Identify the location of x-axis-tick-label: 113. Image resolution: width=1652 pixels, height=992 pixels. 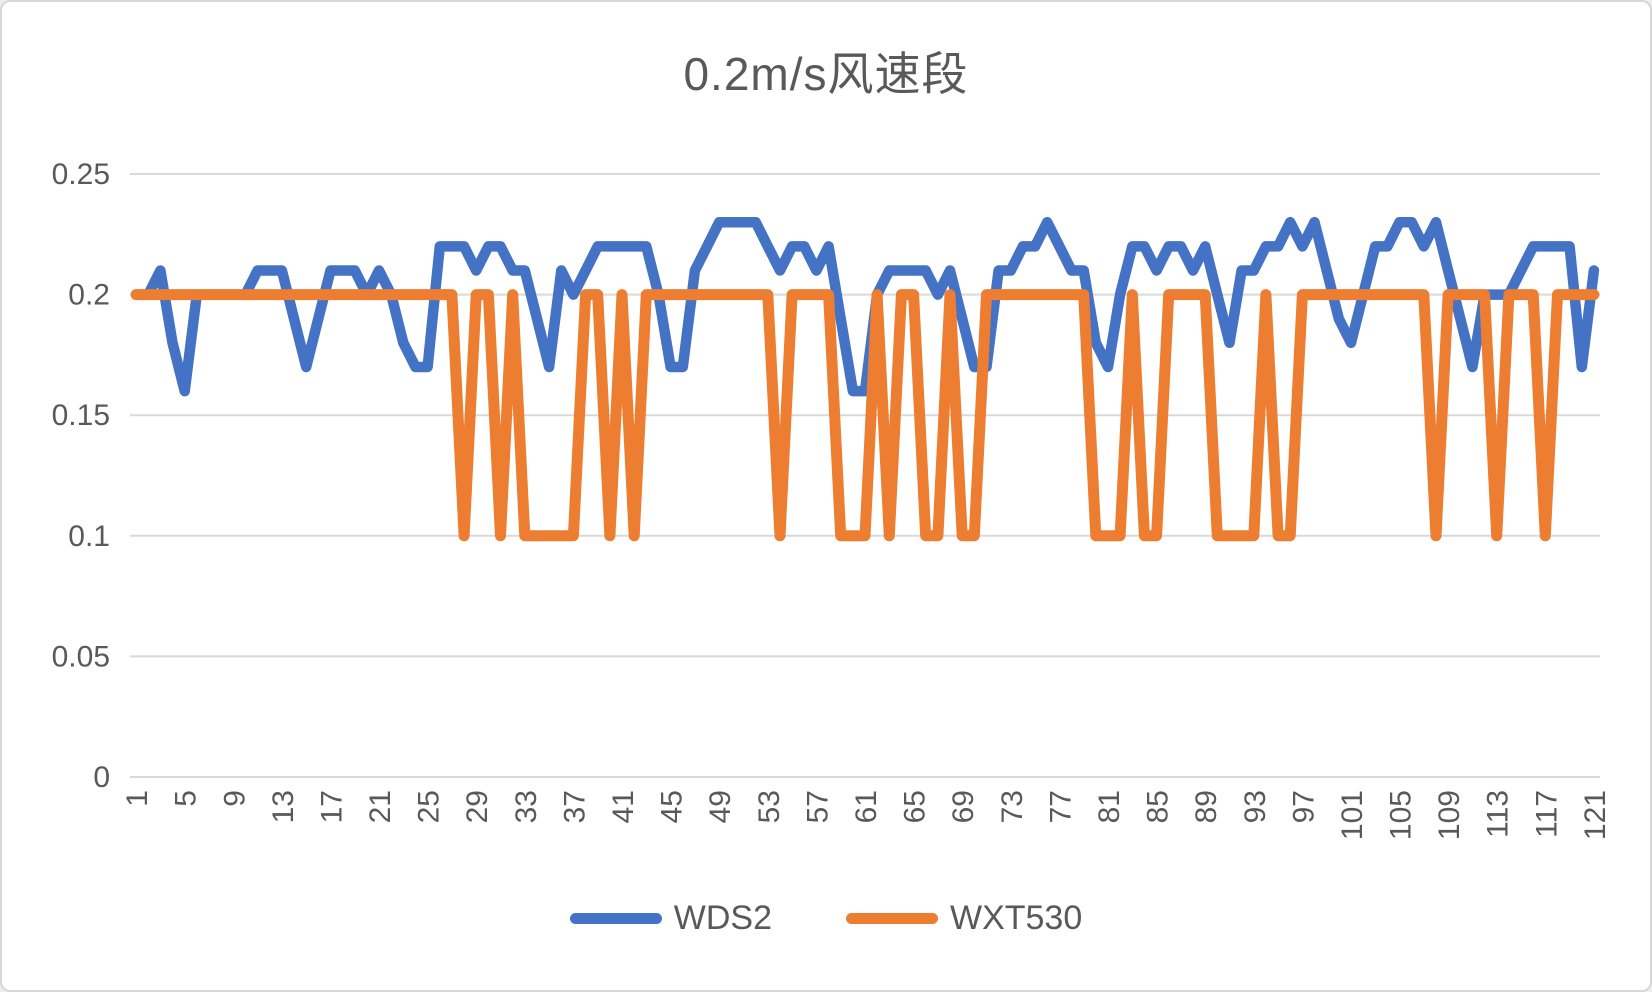
(1498, 814).